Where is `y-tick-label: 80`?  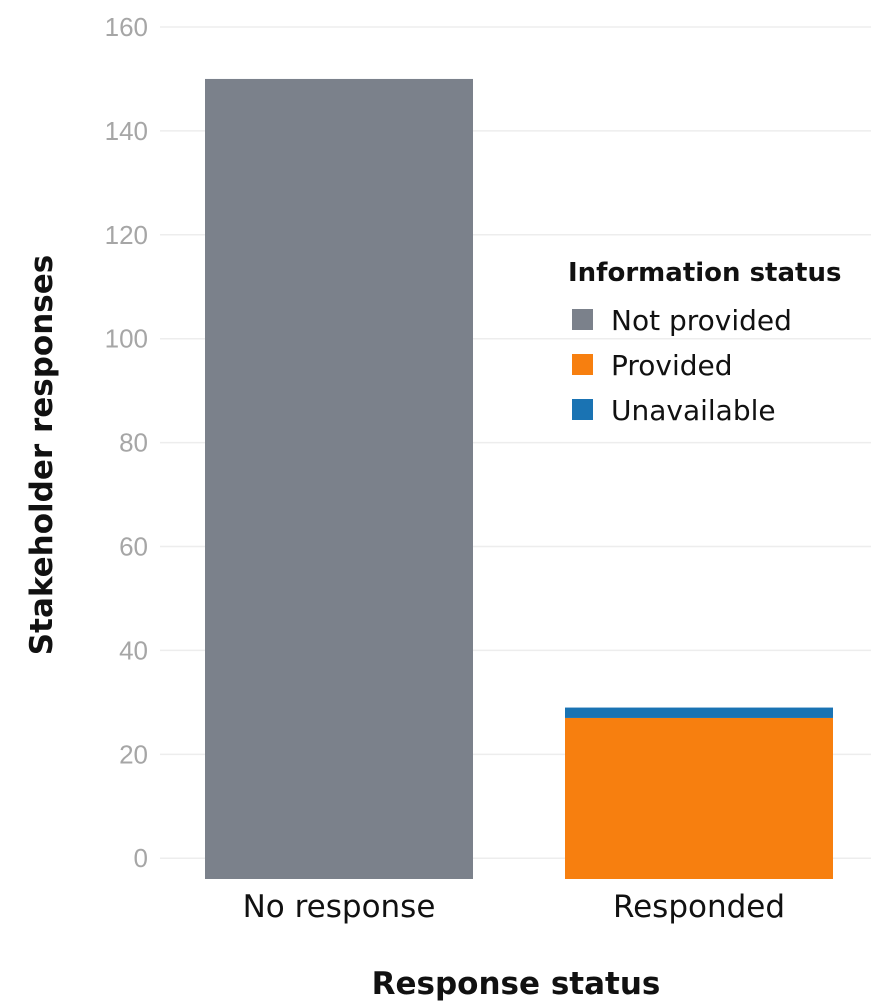 y-tick-label: 80 is located at coordinates (133, 443).